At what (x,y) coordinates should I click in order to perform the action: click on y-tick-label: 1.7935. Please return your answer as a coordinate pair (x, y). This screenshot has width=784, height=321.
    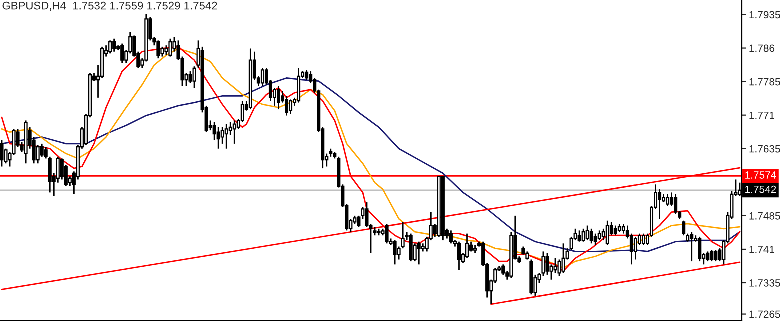
    Looking at the image, I should click on (765, 15).